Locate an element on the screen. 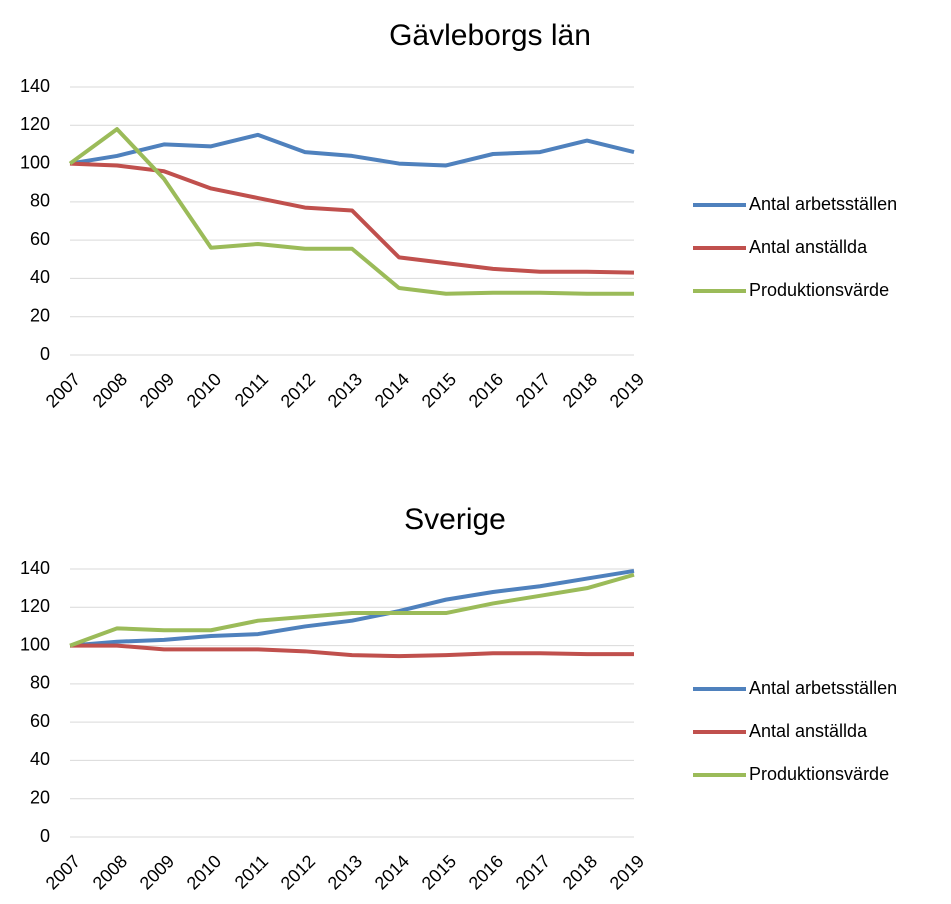 The image size is (951, 904). chart-title: Sverige is located at coordinates (455, 519).